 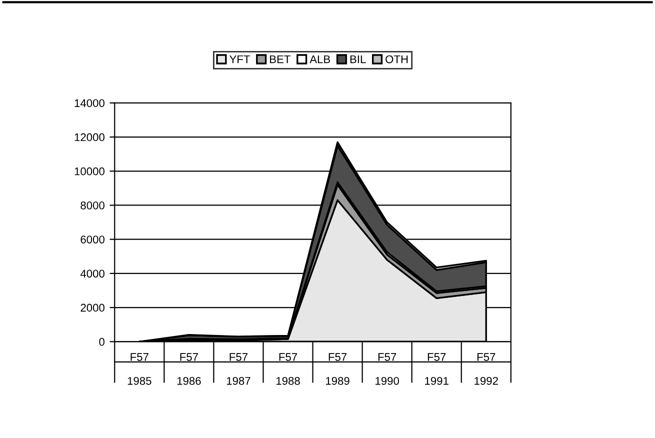 What do you see at coordinates (288, 369) in the screenshot?
I see `category-label: F57 1988` at bounding box center [288, 369].